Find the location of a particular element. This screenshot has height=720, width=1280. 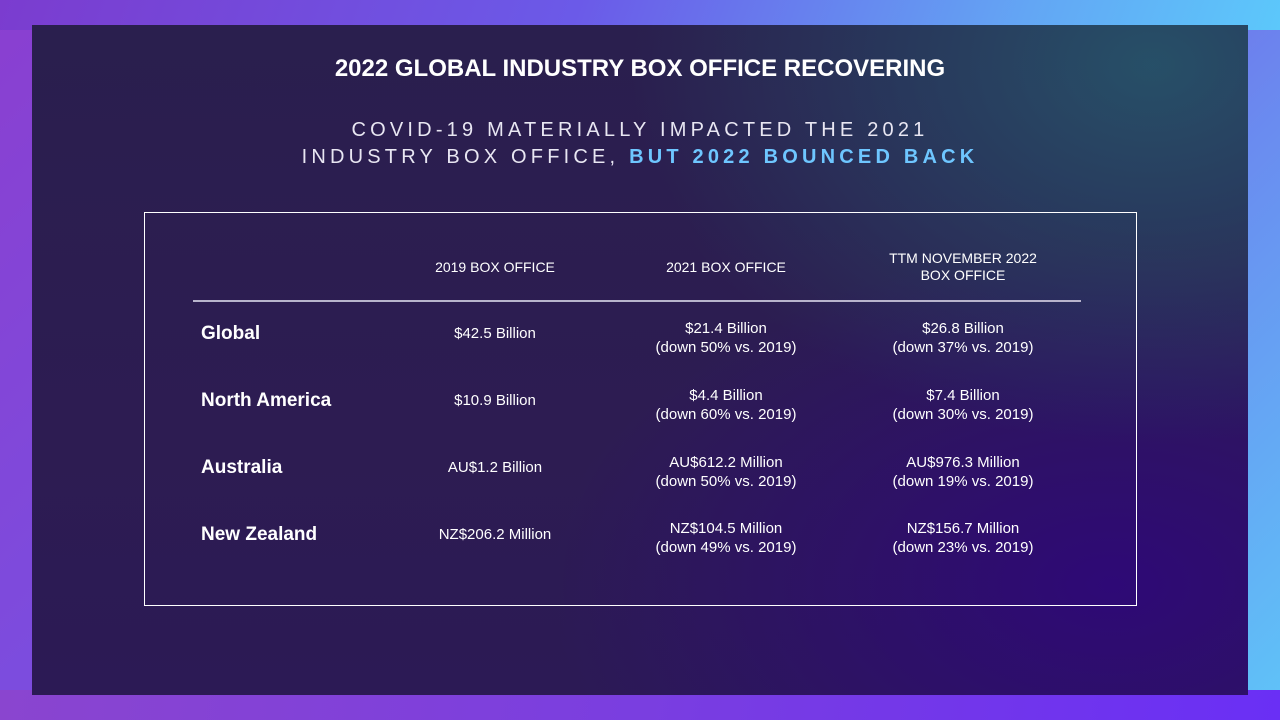

cell-new-zealand-ttm-value: NZ$156.7 Million is located at coordinates (963, 528).